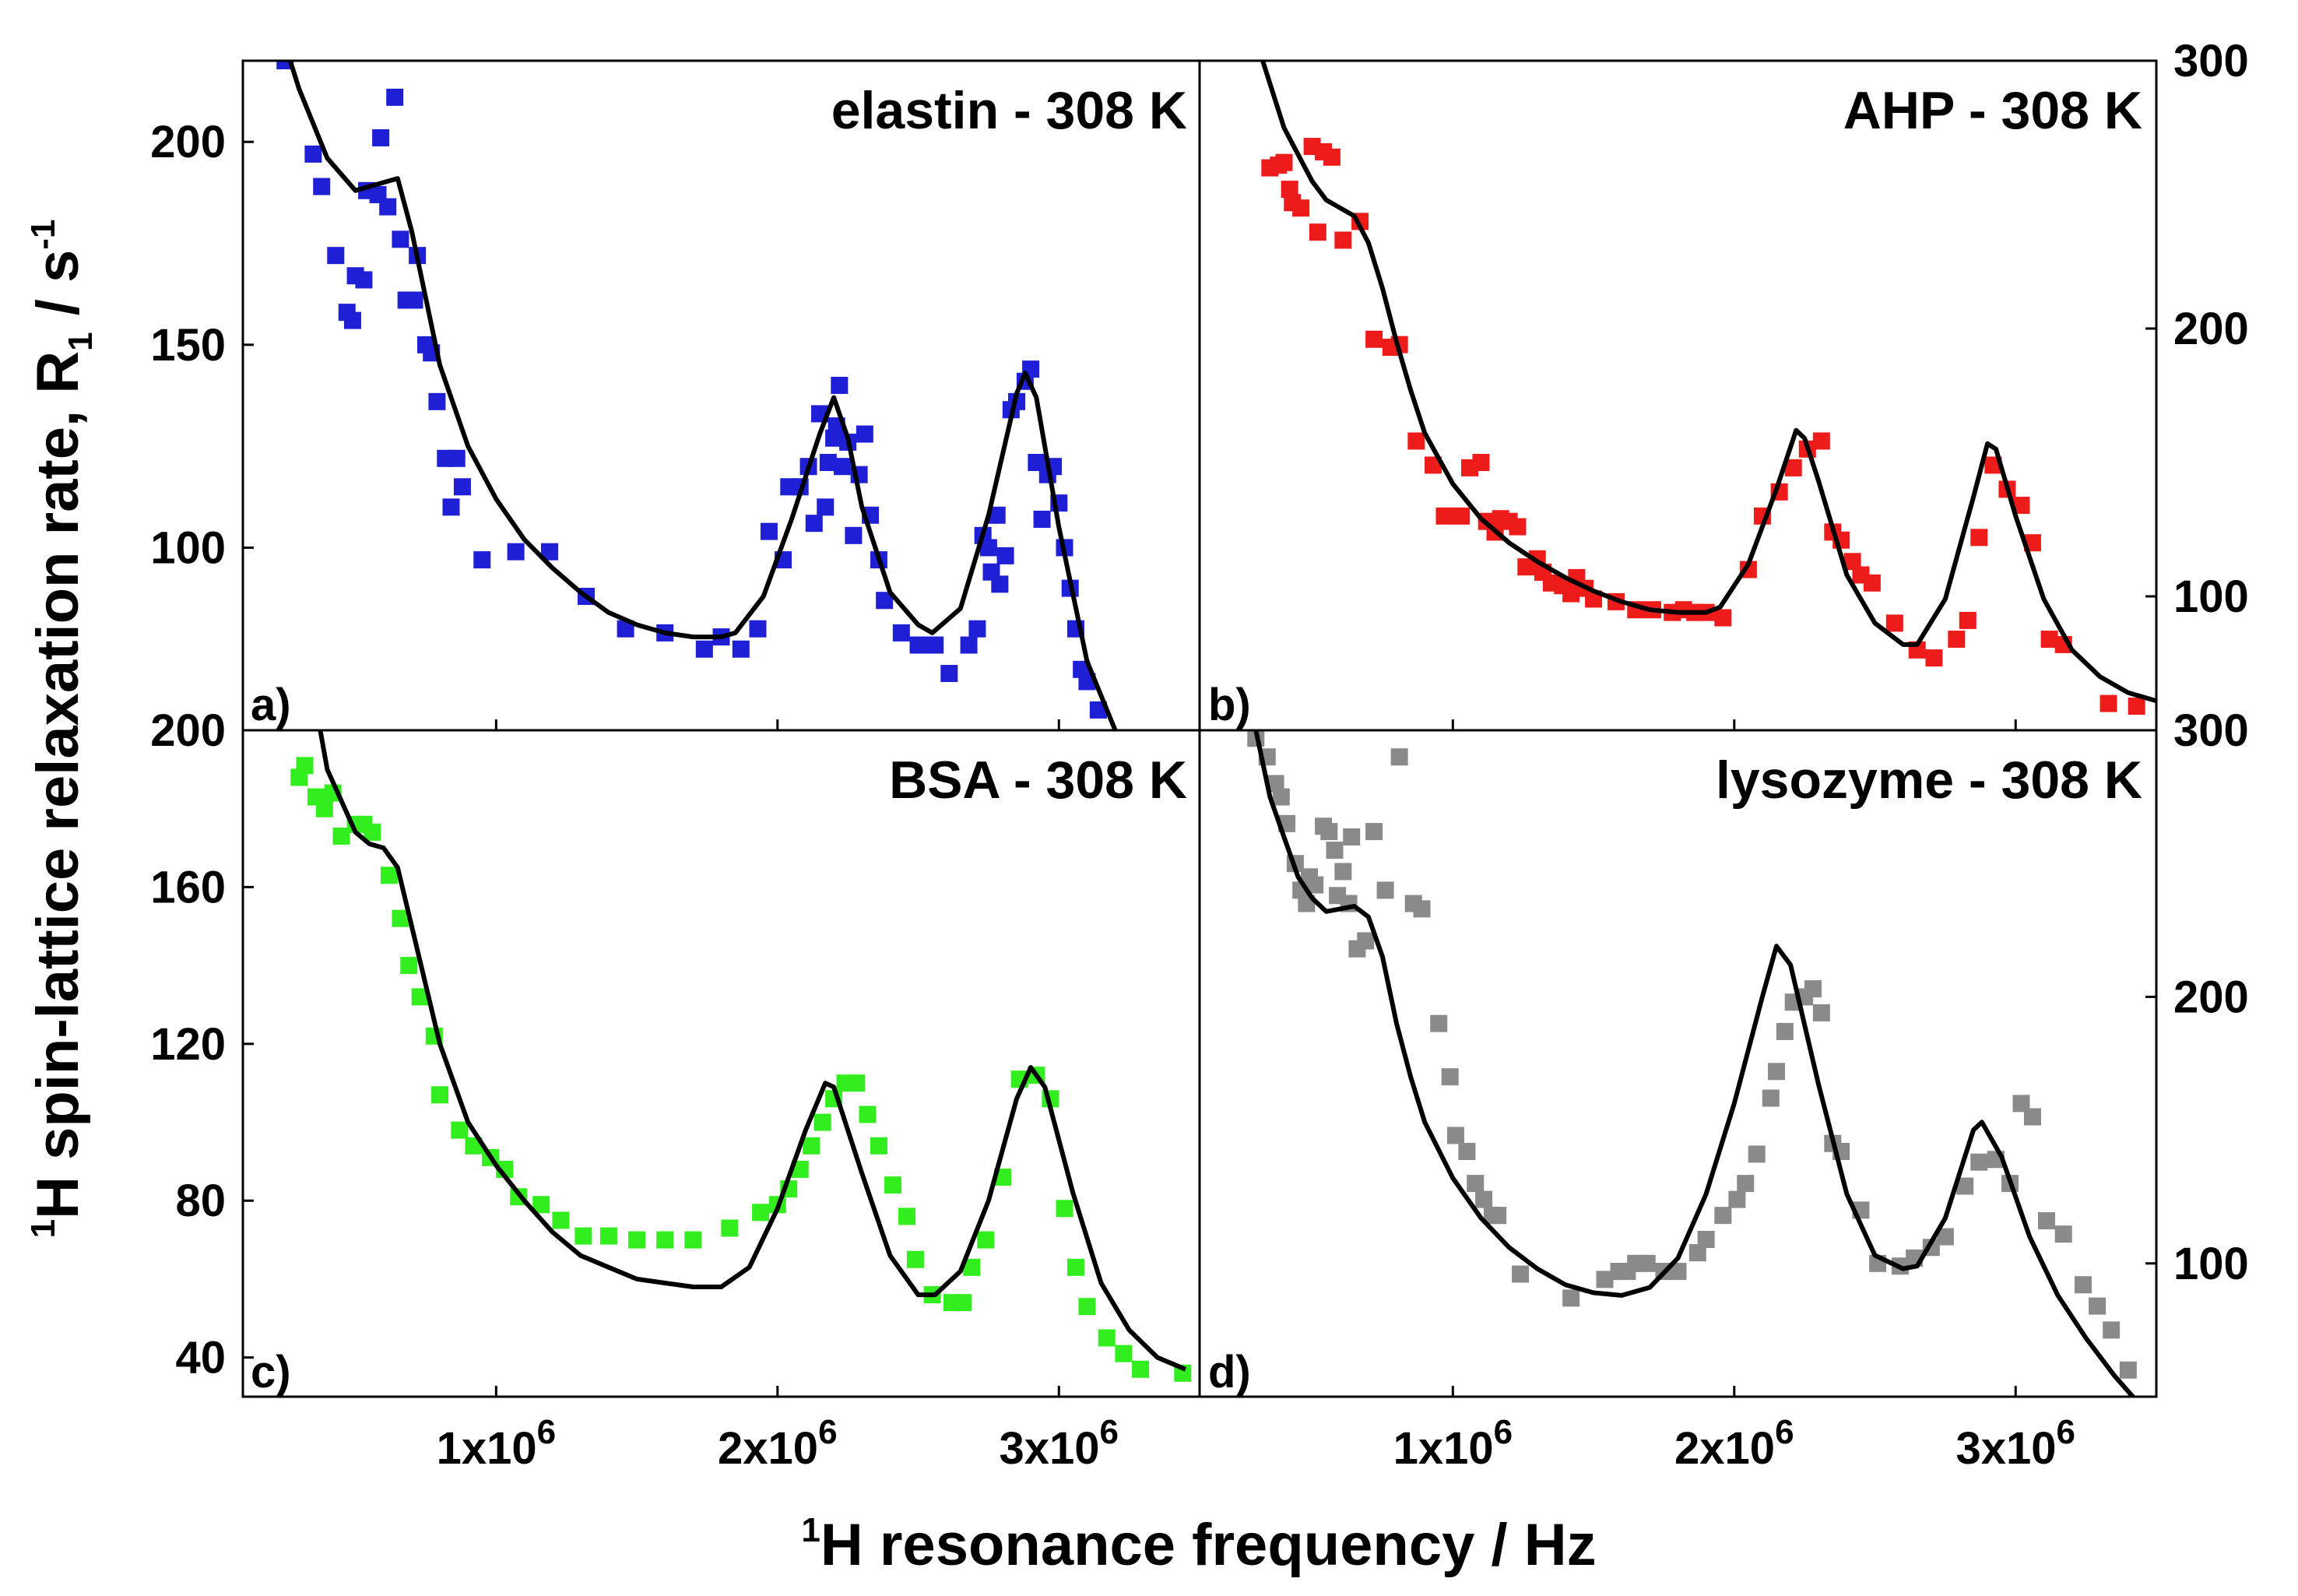 Image resolution: width=2298 pixels, height=1596 pixels. Describe the element at coordinates (1256, 1443) in the screenshot. I see `x-tick-labels: 1x10⁶ 2x10⁶ 3x10⁶ 1x10⁶ 2x10⁶ 3x10⁶` at that location.